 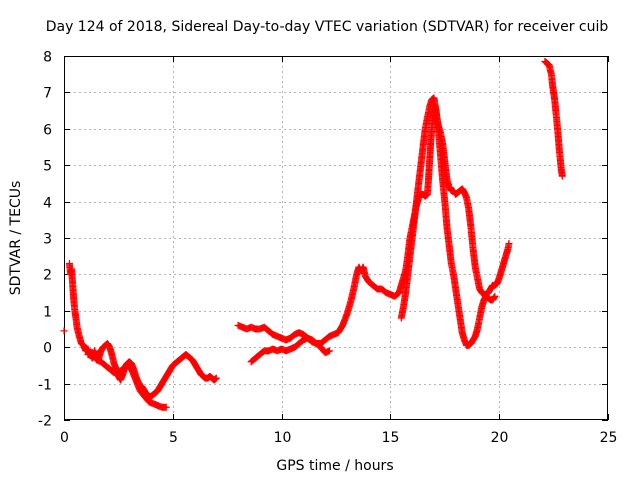 What do you see at coordinates (16, 238) in the screenshot?
I see `y-axis-label: SDTVAR / TECUs` at bounding box center [16, 238].